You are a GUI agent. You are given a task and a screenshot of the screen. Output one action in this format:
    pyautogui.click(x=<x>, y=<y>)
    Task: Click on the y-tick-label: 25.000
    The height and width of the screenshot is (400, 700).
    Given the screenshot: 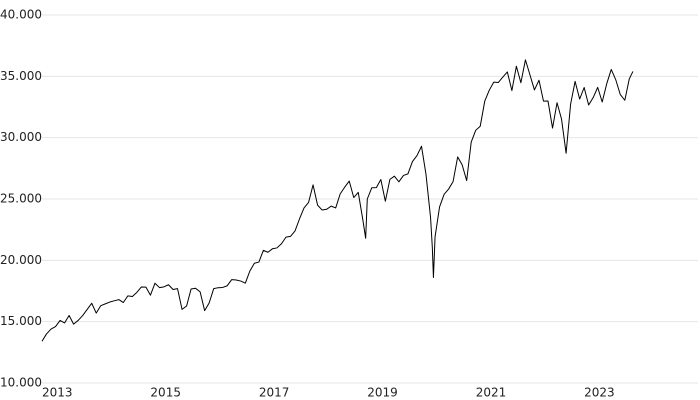 What is the action you would take?
    pyautogui.click(x=21, y=199)
    